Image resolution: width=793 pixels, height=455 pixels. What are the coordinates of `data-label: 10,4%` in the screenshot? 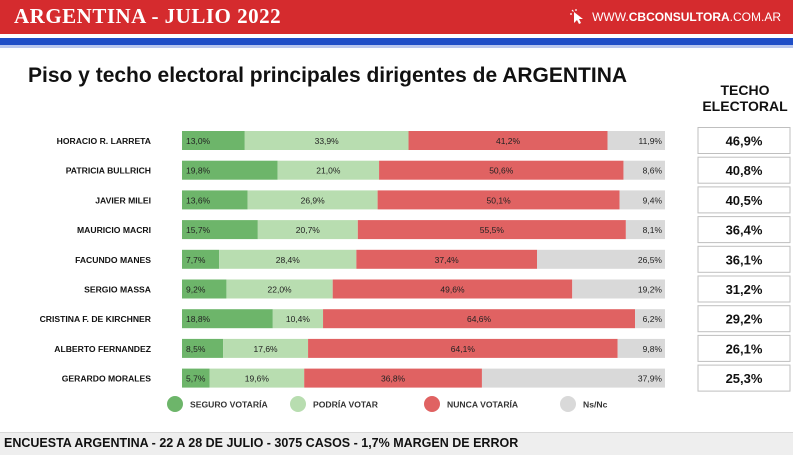 It's located at (298, 319).